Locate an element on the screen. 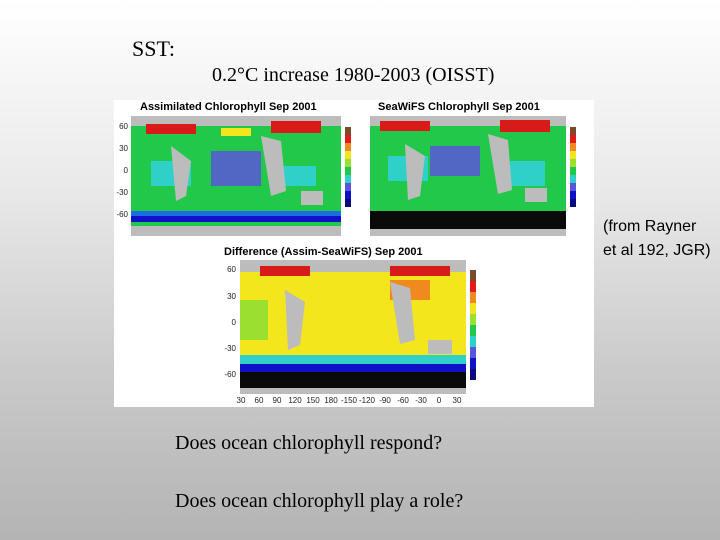 The height and width of the screenshot is (540, 720). citation: (from Rayner et al 192, JGR) is located at coordinates (657, 238).